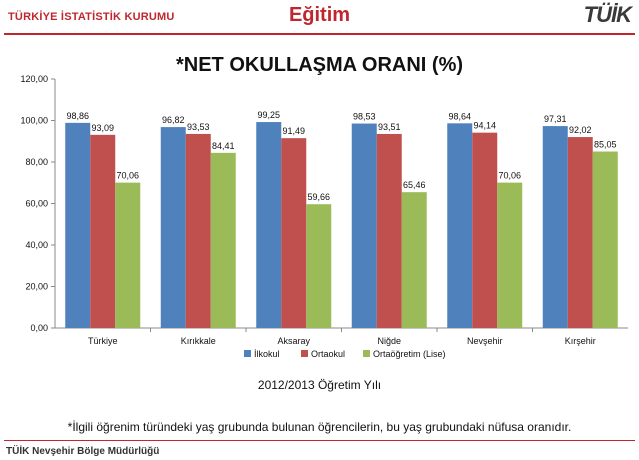 The height and width of the screenshot is (460, 639). Describe the element at coordinates (34, 121) in the screenshot. I see `y-tick-label: 100,00` at that location.